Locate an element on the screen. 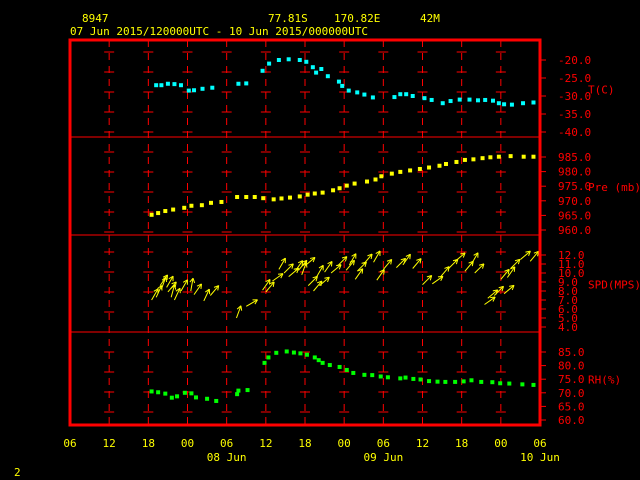  x-tick-label: 00 is located at coordinates (344, 443).